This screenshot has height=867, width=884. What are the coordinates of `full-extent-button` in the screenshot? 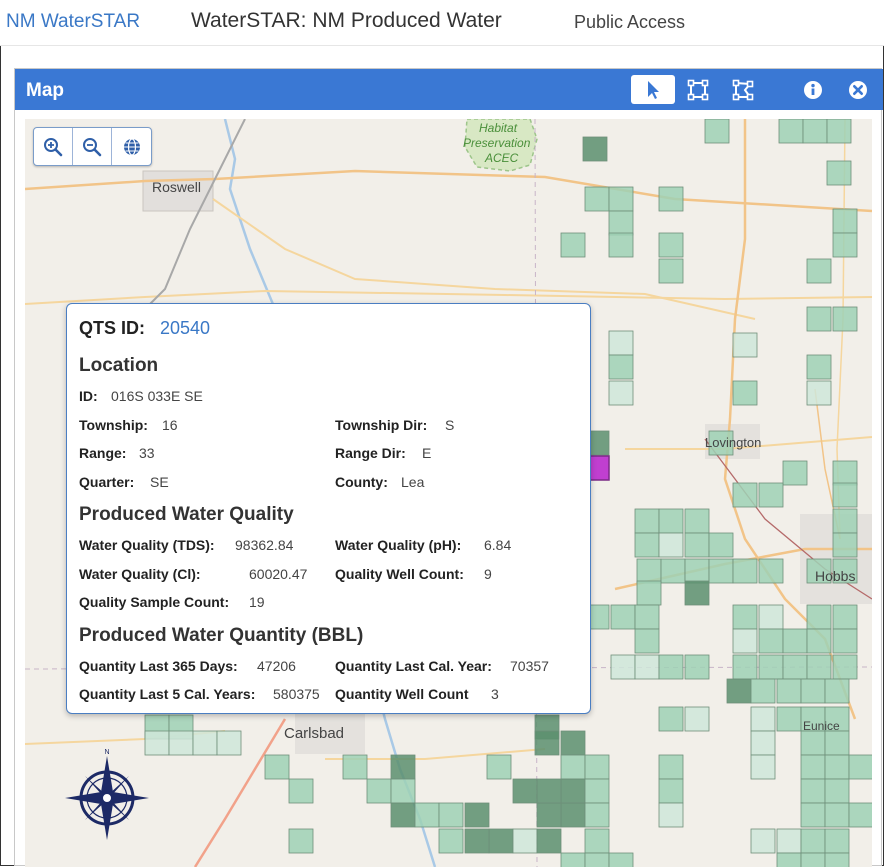 It's located at (131, 146).